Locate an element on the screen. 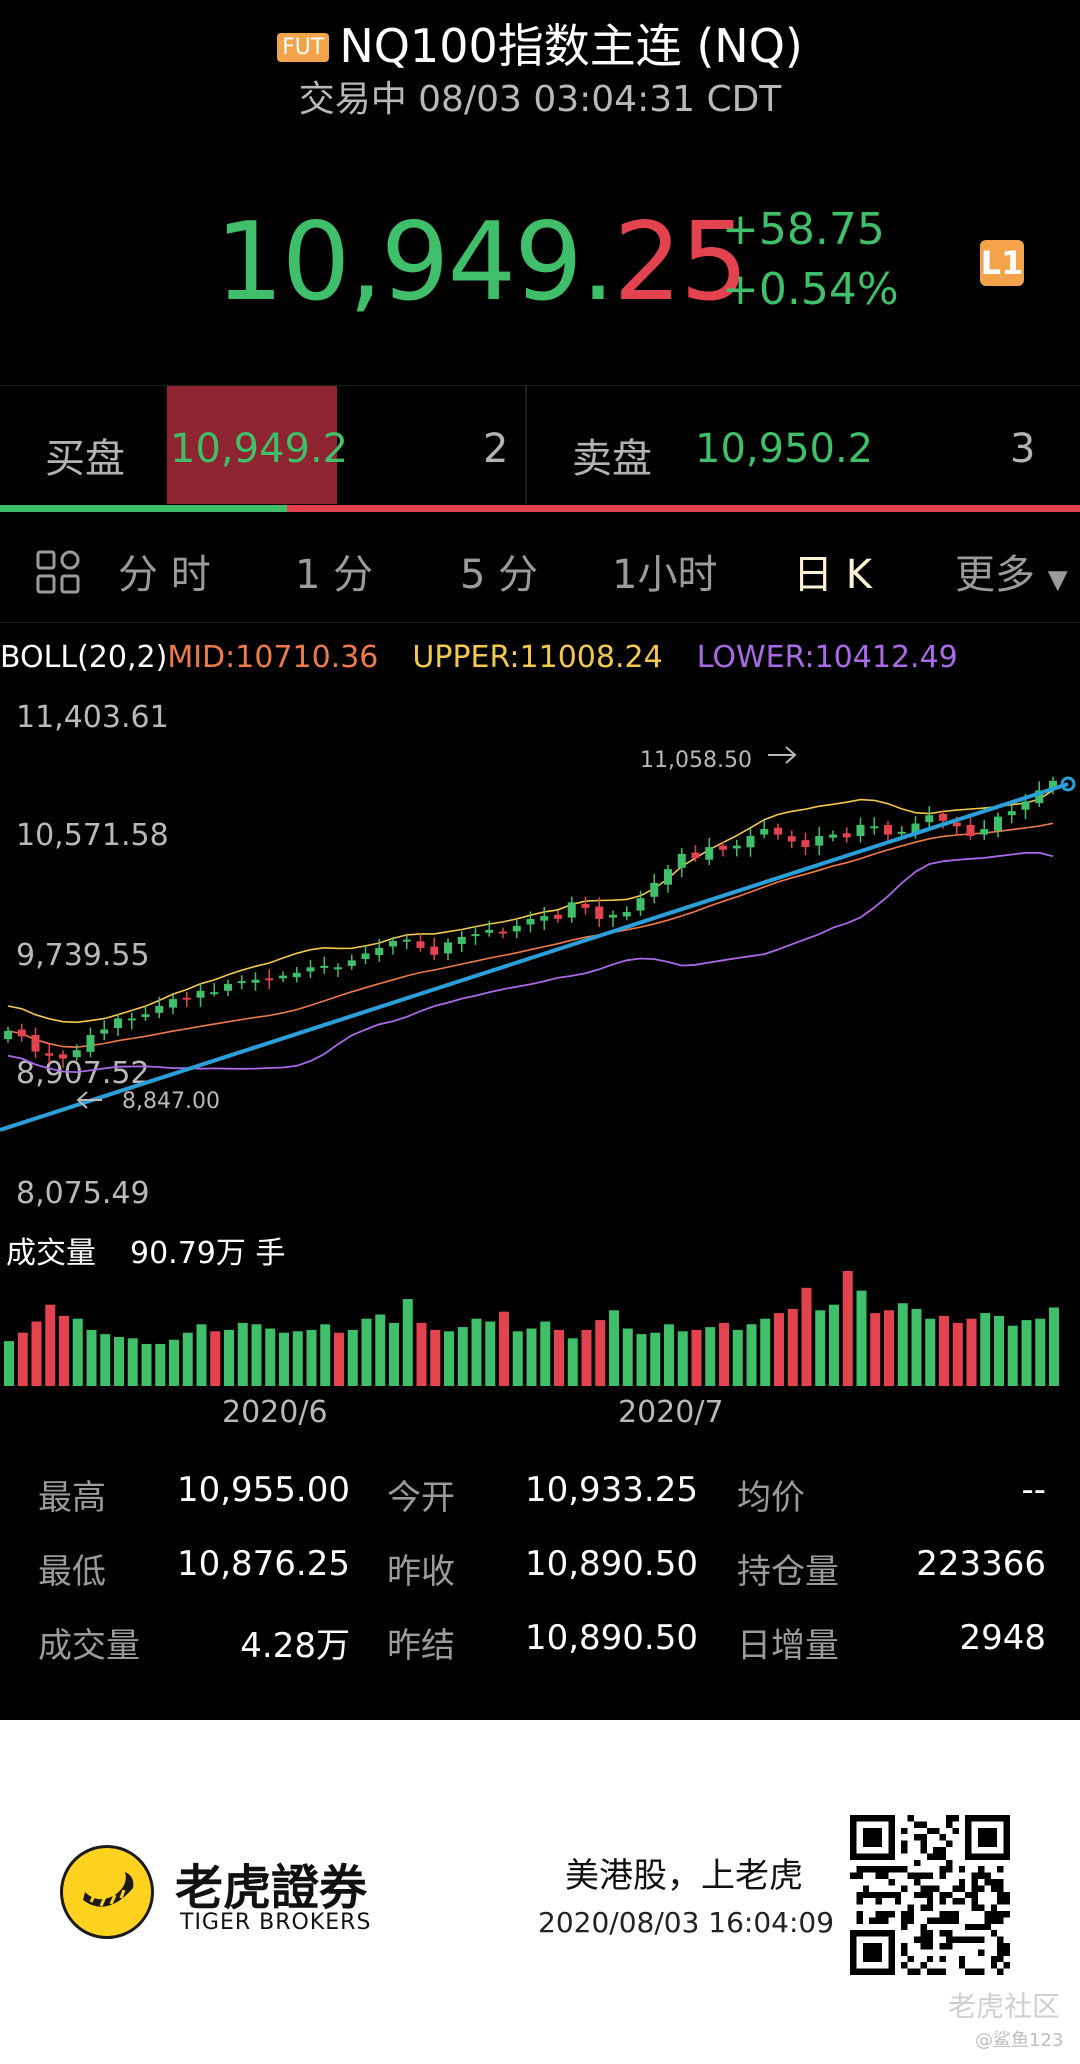  tab-more: 更多 ▼ is located at coordinates (1011, 571).